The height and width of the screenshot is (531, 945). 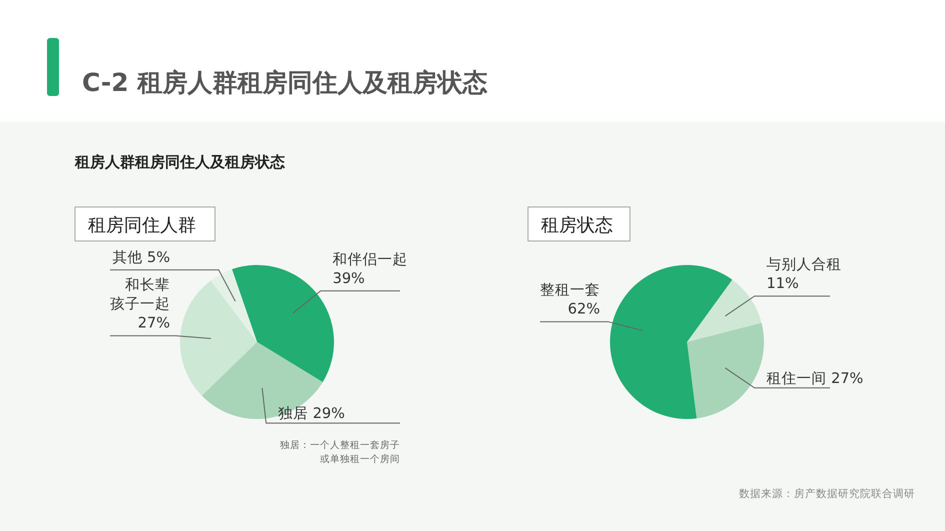 What do you see at coordinates (285, 82) in the screenshot?
I see `text: C-2 租房人群租房同住人及租房状态` at bounding box center [285, 82].